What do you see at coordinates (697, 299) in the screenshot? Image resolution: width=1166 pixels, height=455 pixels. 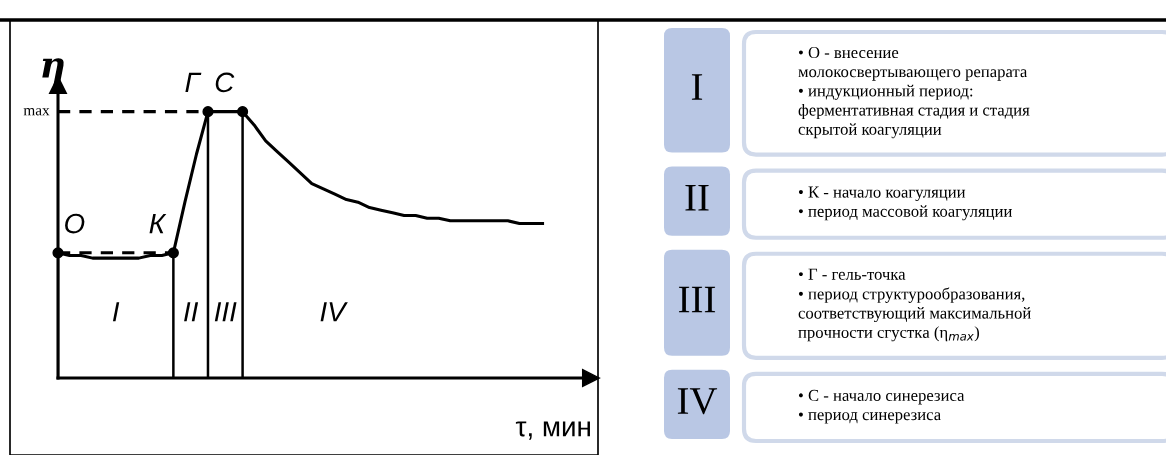 I see `category-label: III` at bounding box center [697, 299].